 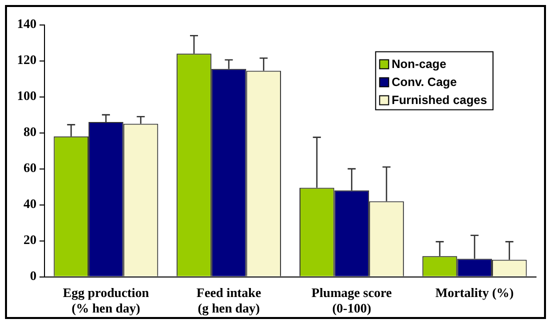 What do you see at coordinates (425, 82) in the screenshot?
I see `legend-label: Conv. Cage` at bounding box center [425, 82].